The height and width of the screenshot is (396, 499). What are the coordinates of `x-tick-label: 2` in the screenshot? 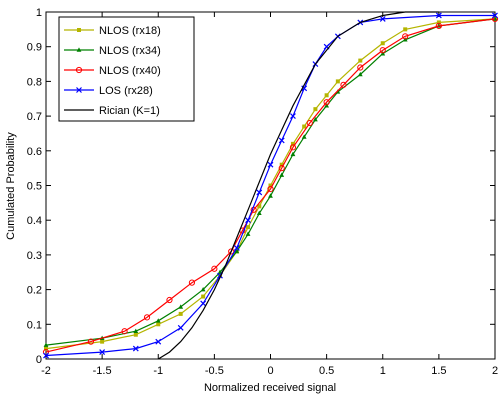 It's located at (495, 371).